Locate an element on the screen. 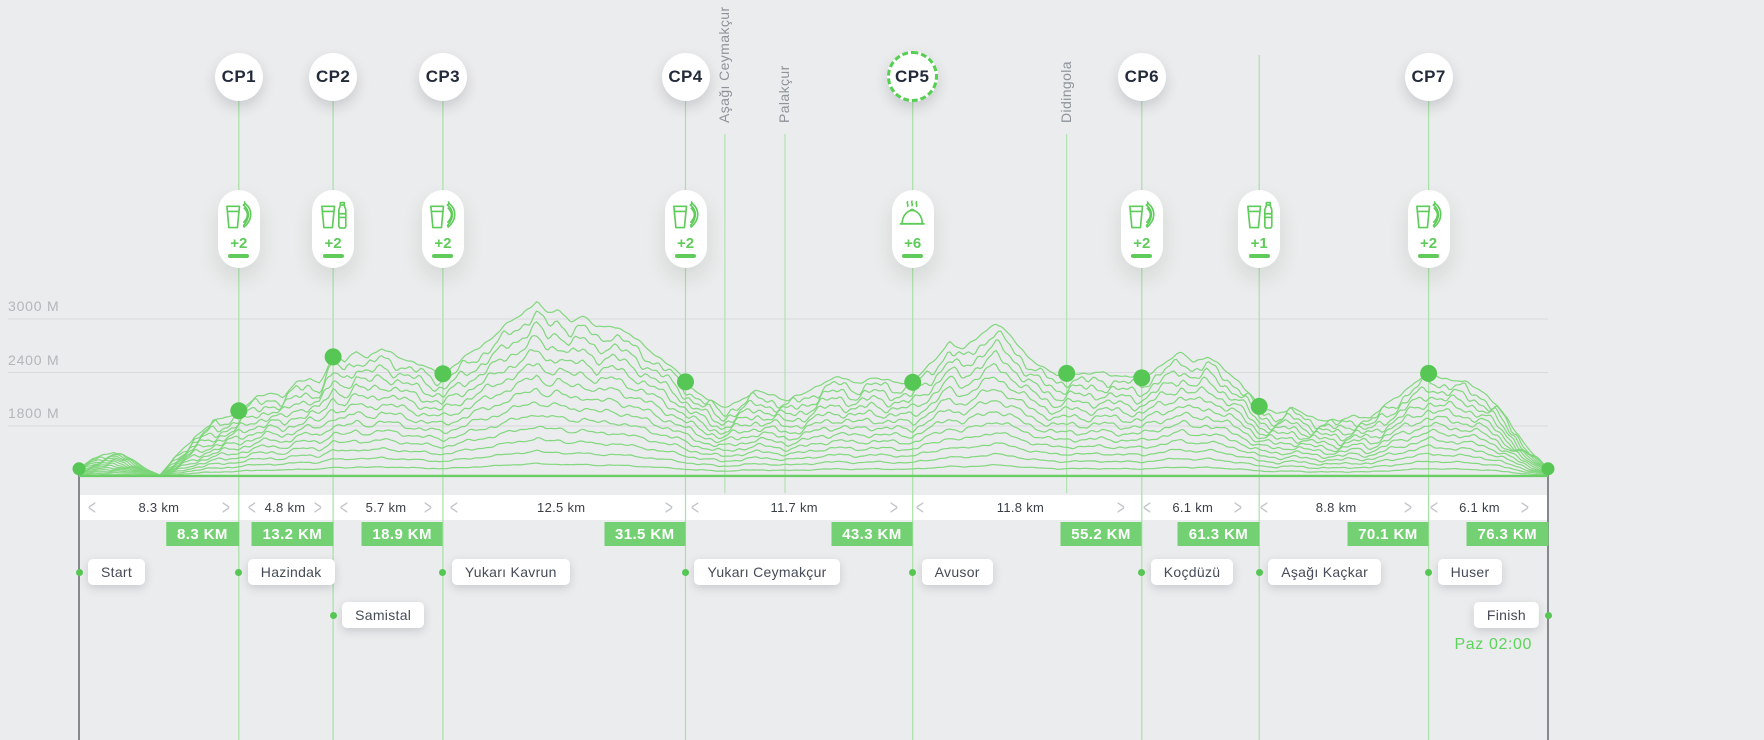  cumulative-km-badge: 18.9 KM is located at coordinates (402, 534).